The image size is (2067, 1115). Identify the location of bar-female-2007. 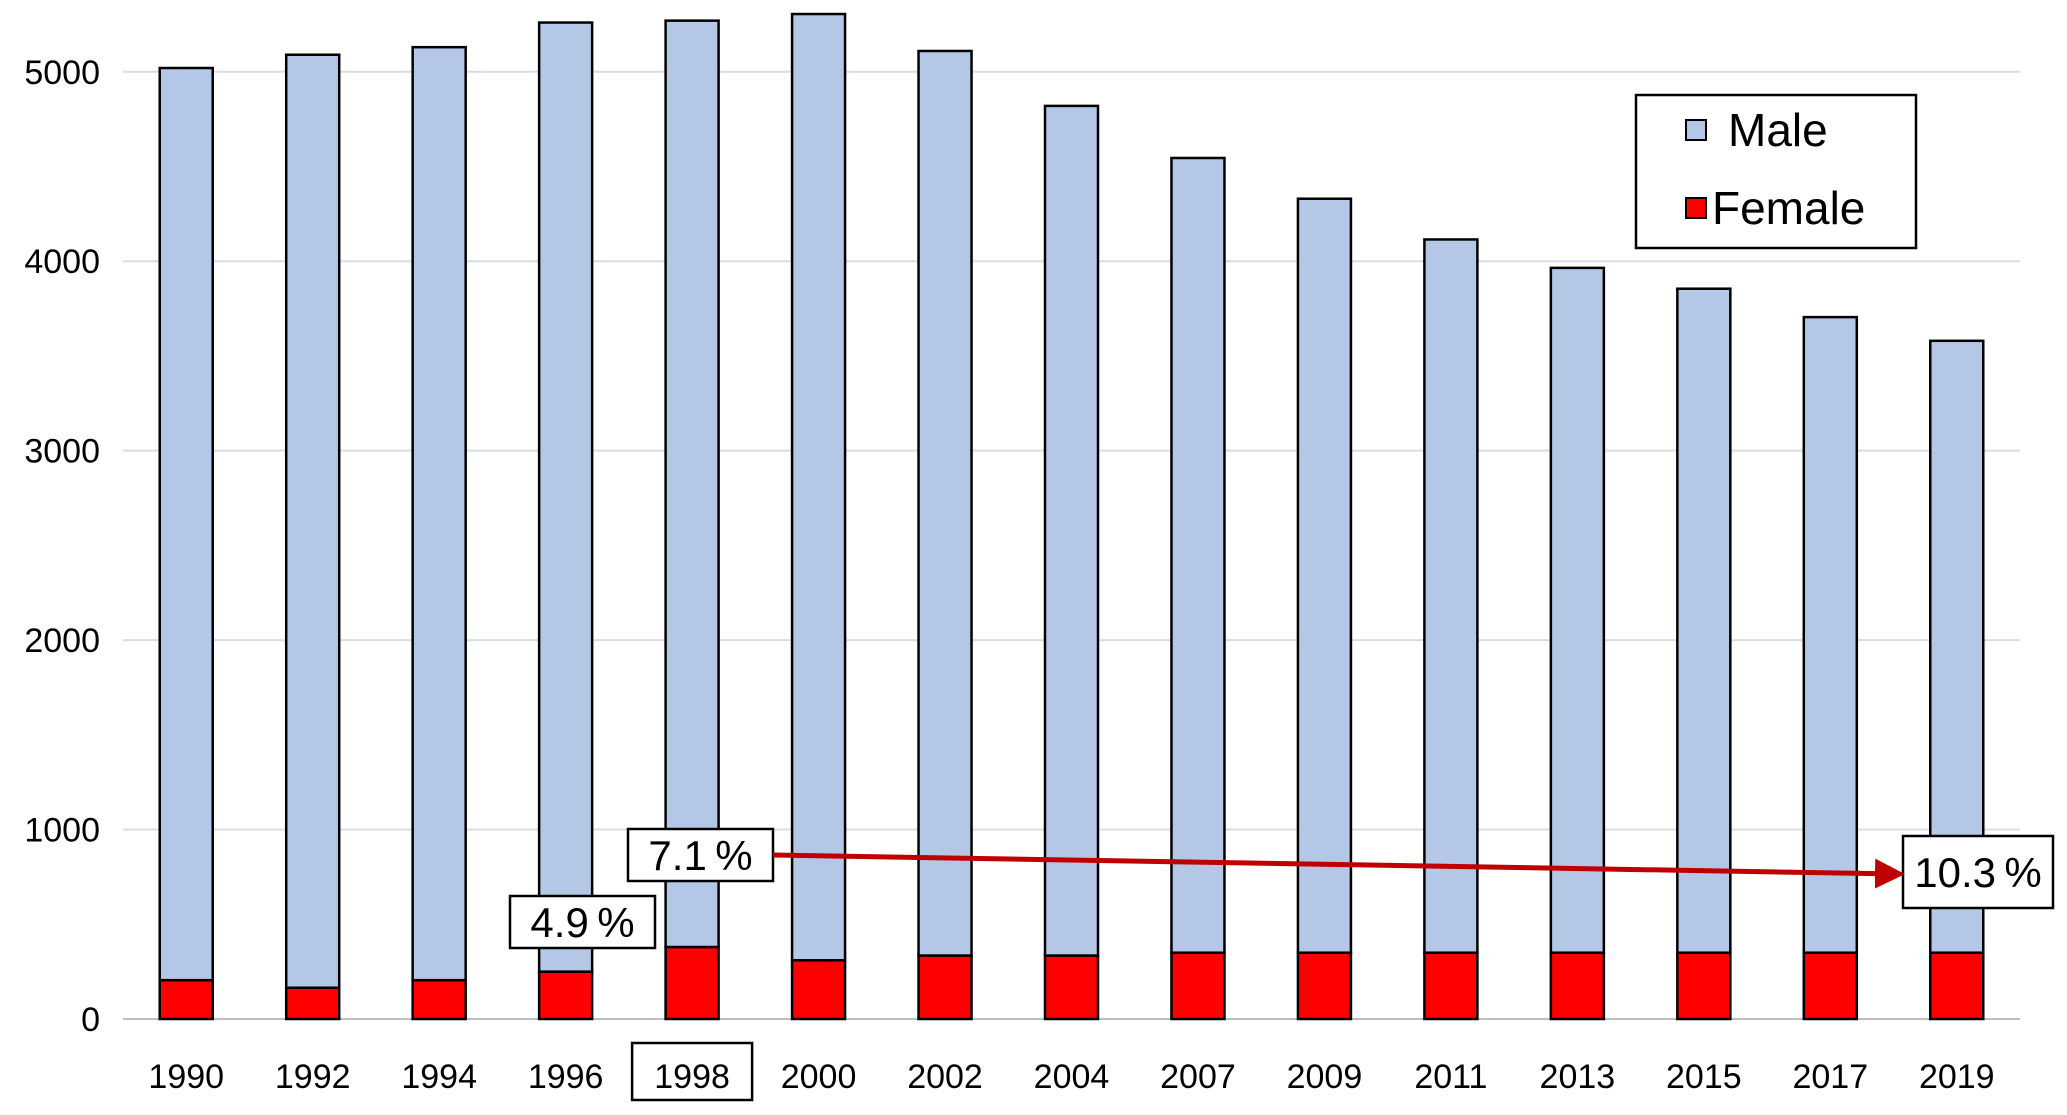
(1198, 986).